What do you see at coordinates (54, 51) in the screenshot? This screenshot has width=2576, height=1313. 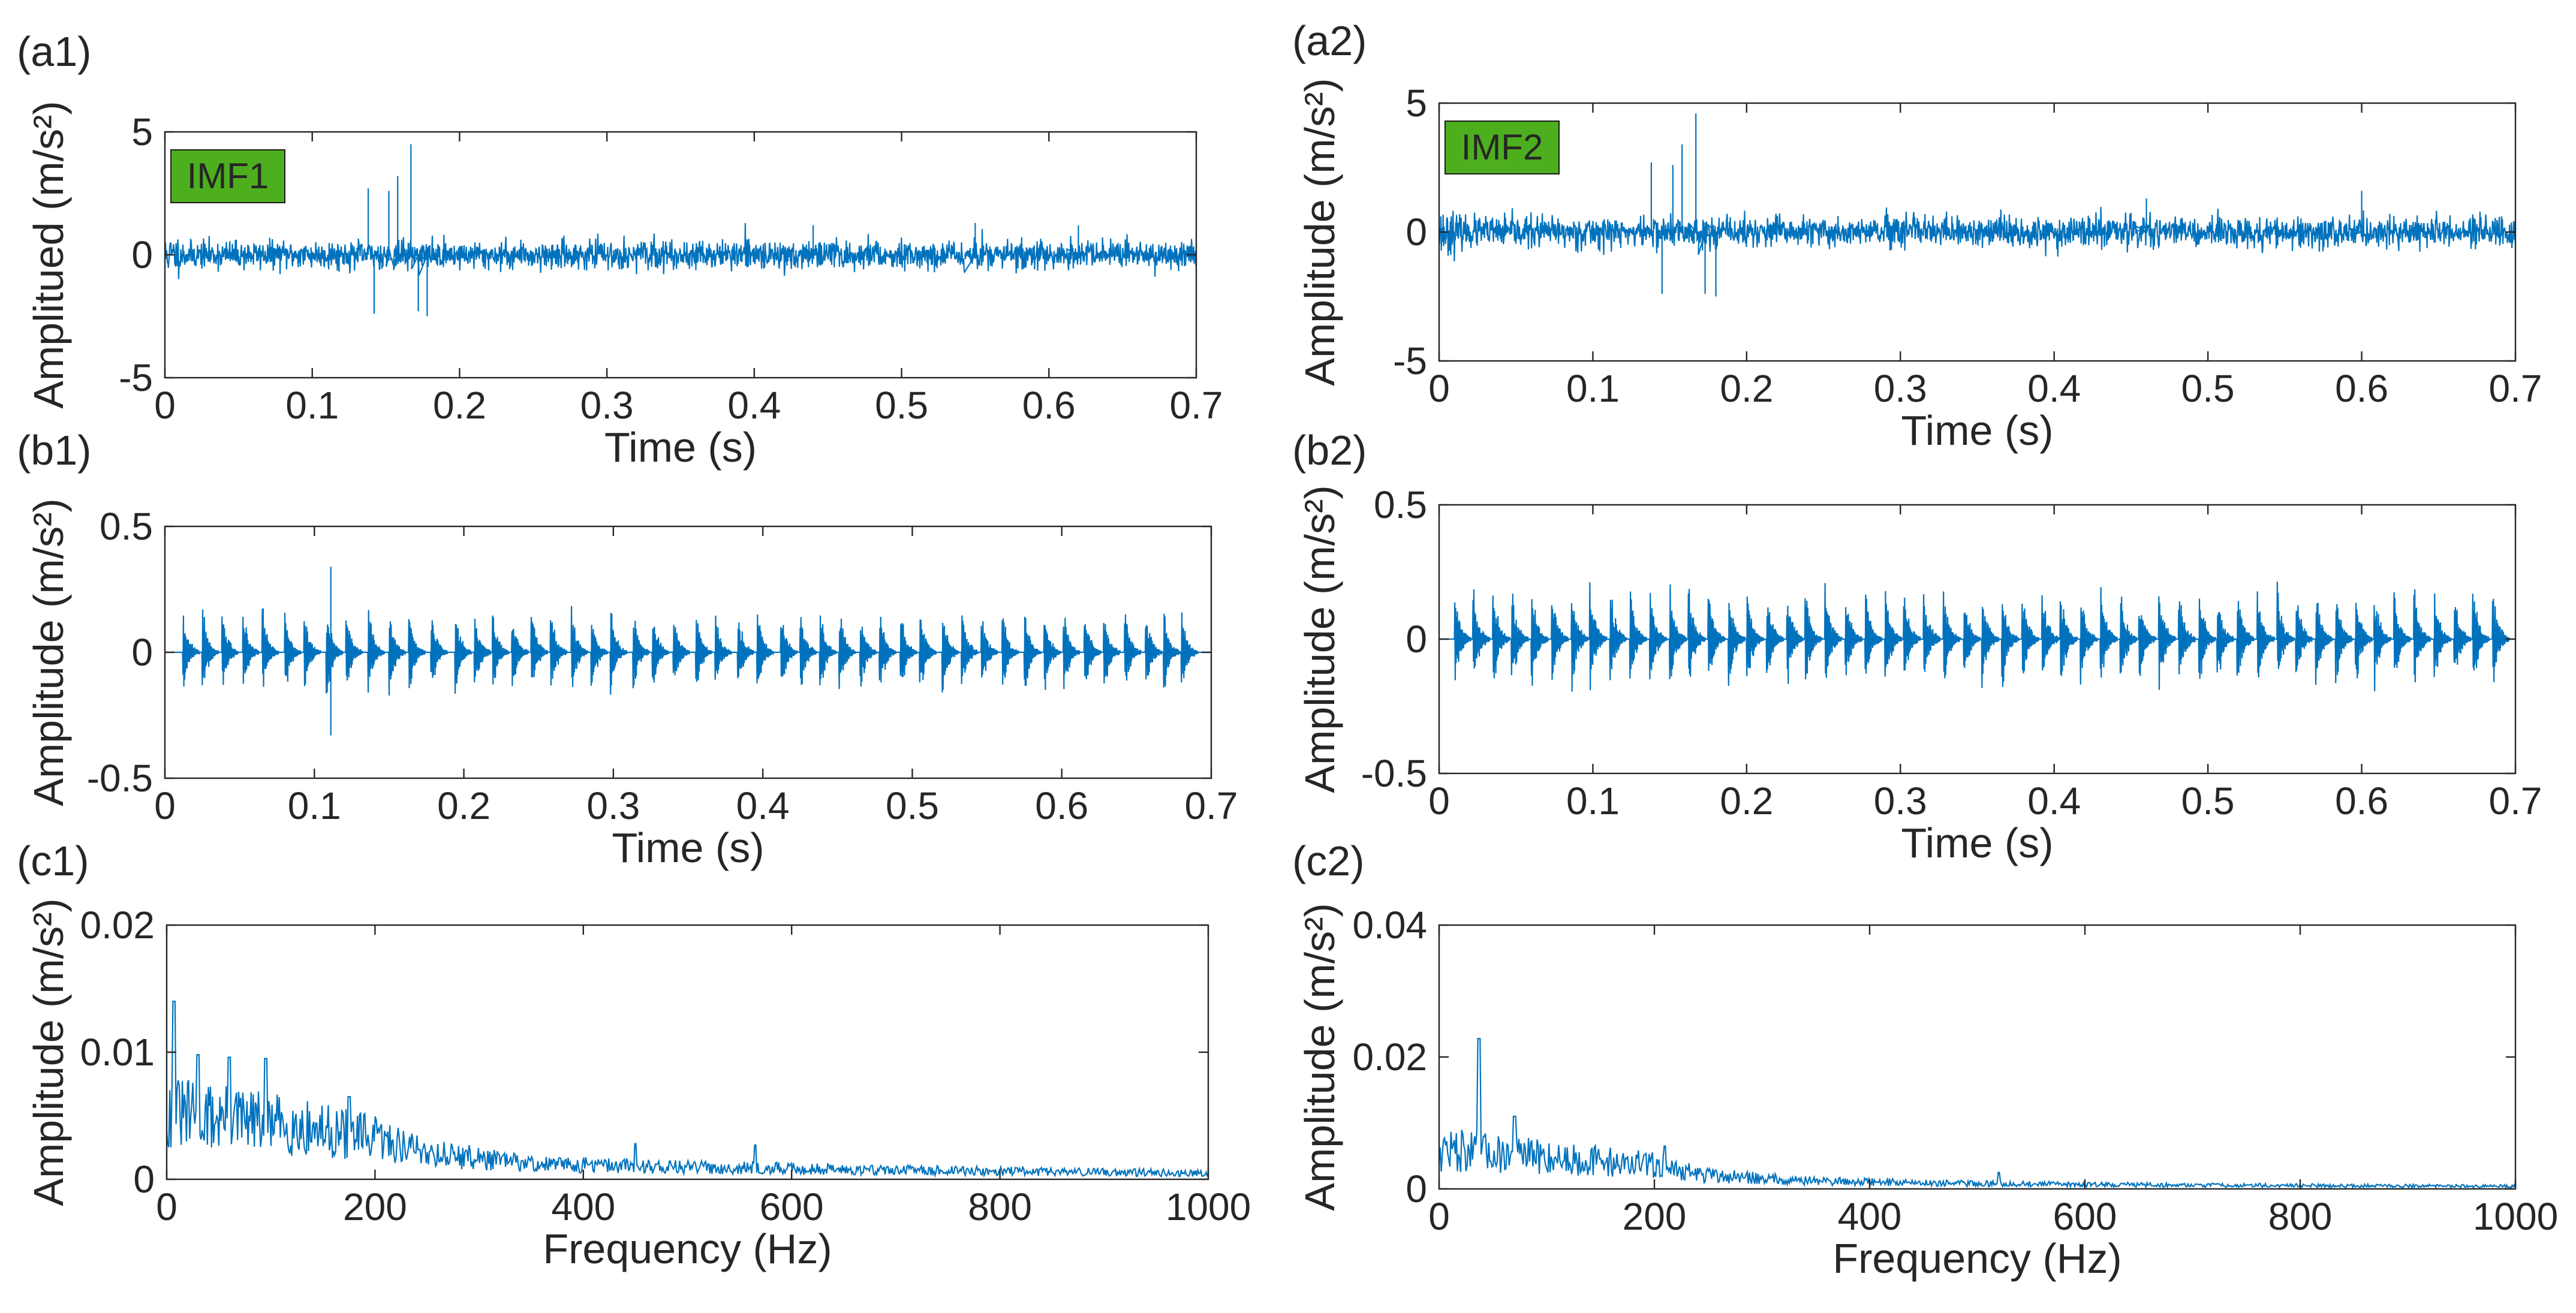 I see `panel-label: (a1)` at bounding box center [54, 51].